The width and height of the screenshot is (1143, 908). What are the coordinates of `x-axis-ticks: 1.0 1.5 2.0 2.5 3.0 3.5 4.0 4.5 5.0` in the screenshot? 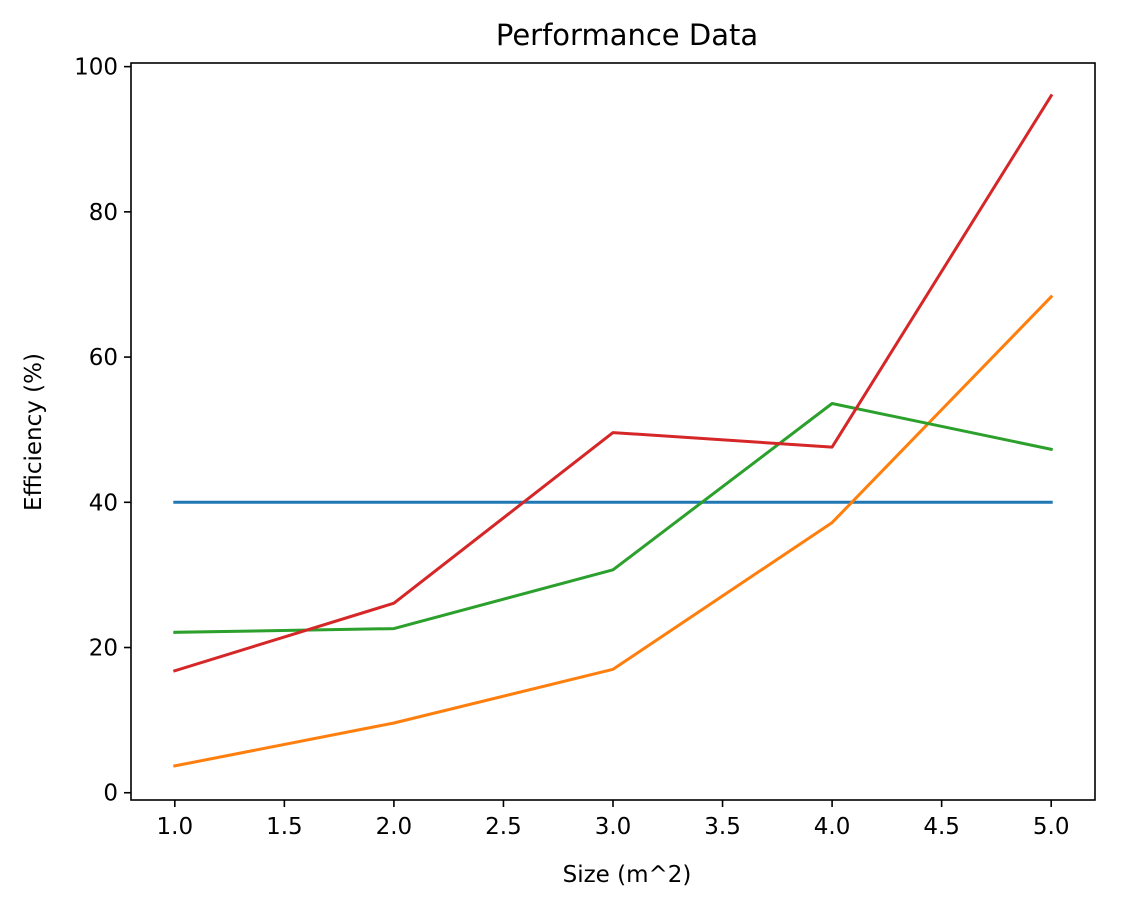 It's located at (613, 820).